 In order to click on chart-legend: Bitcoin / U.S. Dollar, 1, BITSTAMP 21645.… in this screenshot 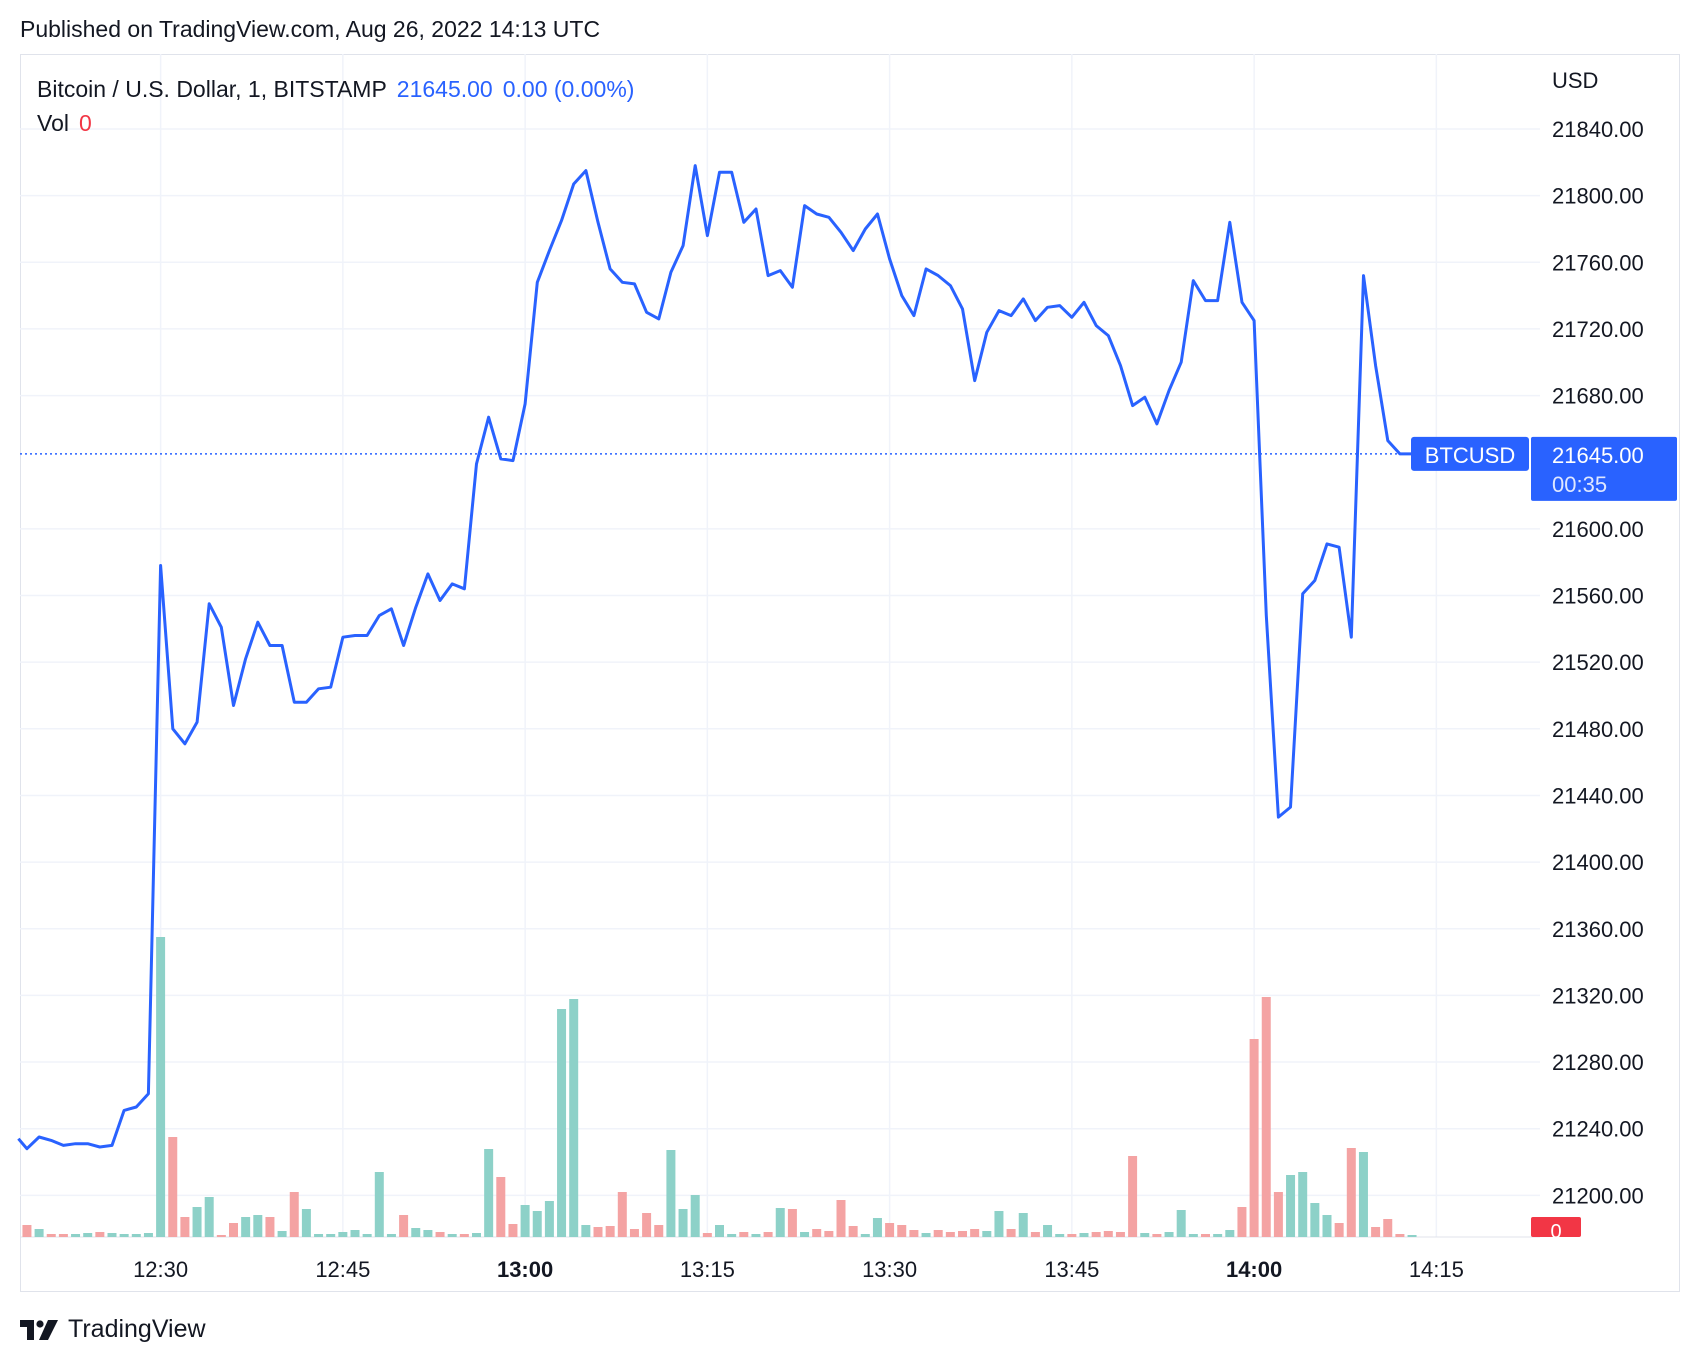, I will do `click(335, 106)`.